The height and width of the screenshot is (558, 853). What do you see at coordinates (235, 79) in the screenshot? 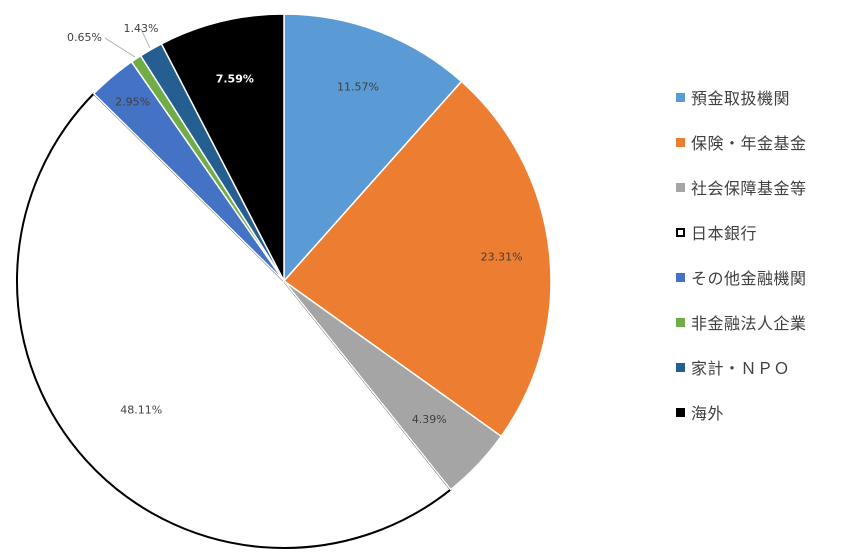
I see `data-label: 7.59%` at bounding box center [235, 79].